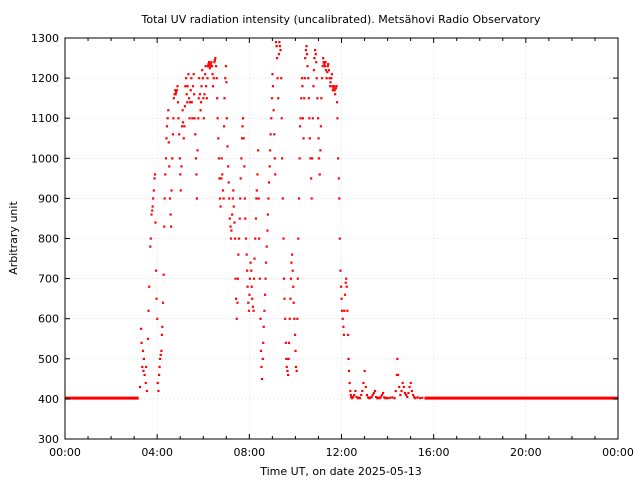  Describe the element at coordinates (618, 452) in the screenshot. I see `x-tick-label: 00:00` at that location.